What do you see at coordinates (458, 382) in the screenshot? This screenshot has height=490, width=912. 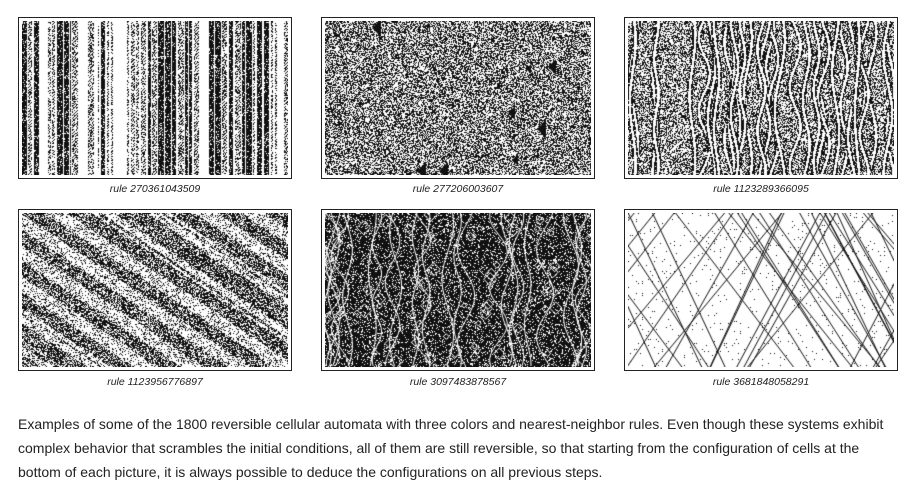 I see `figure-label-5: rule 3097483878567` at bounding box center [458, 382].